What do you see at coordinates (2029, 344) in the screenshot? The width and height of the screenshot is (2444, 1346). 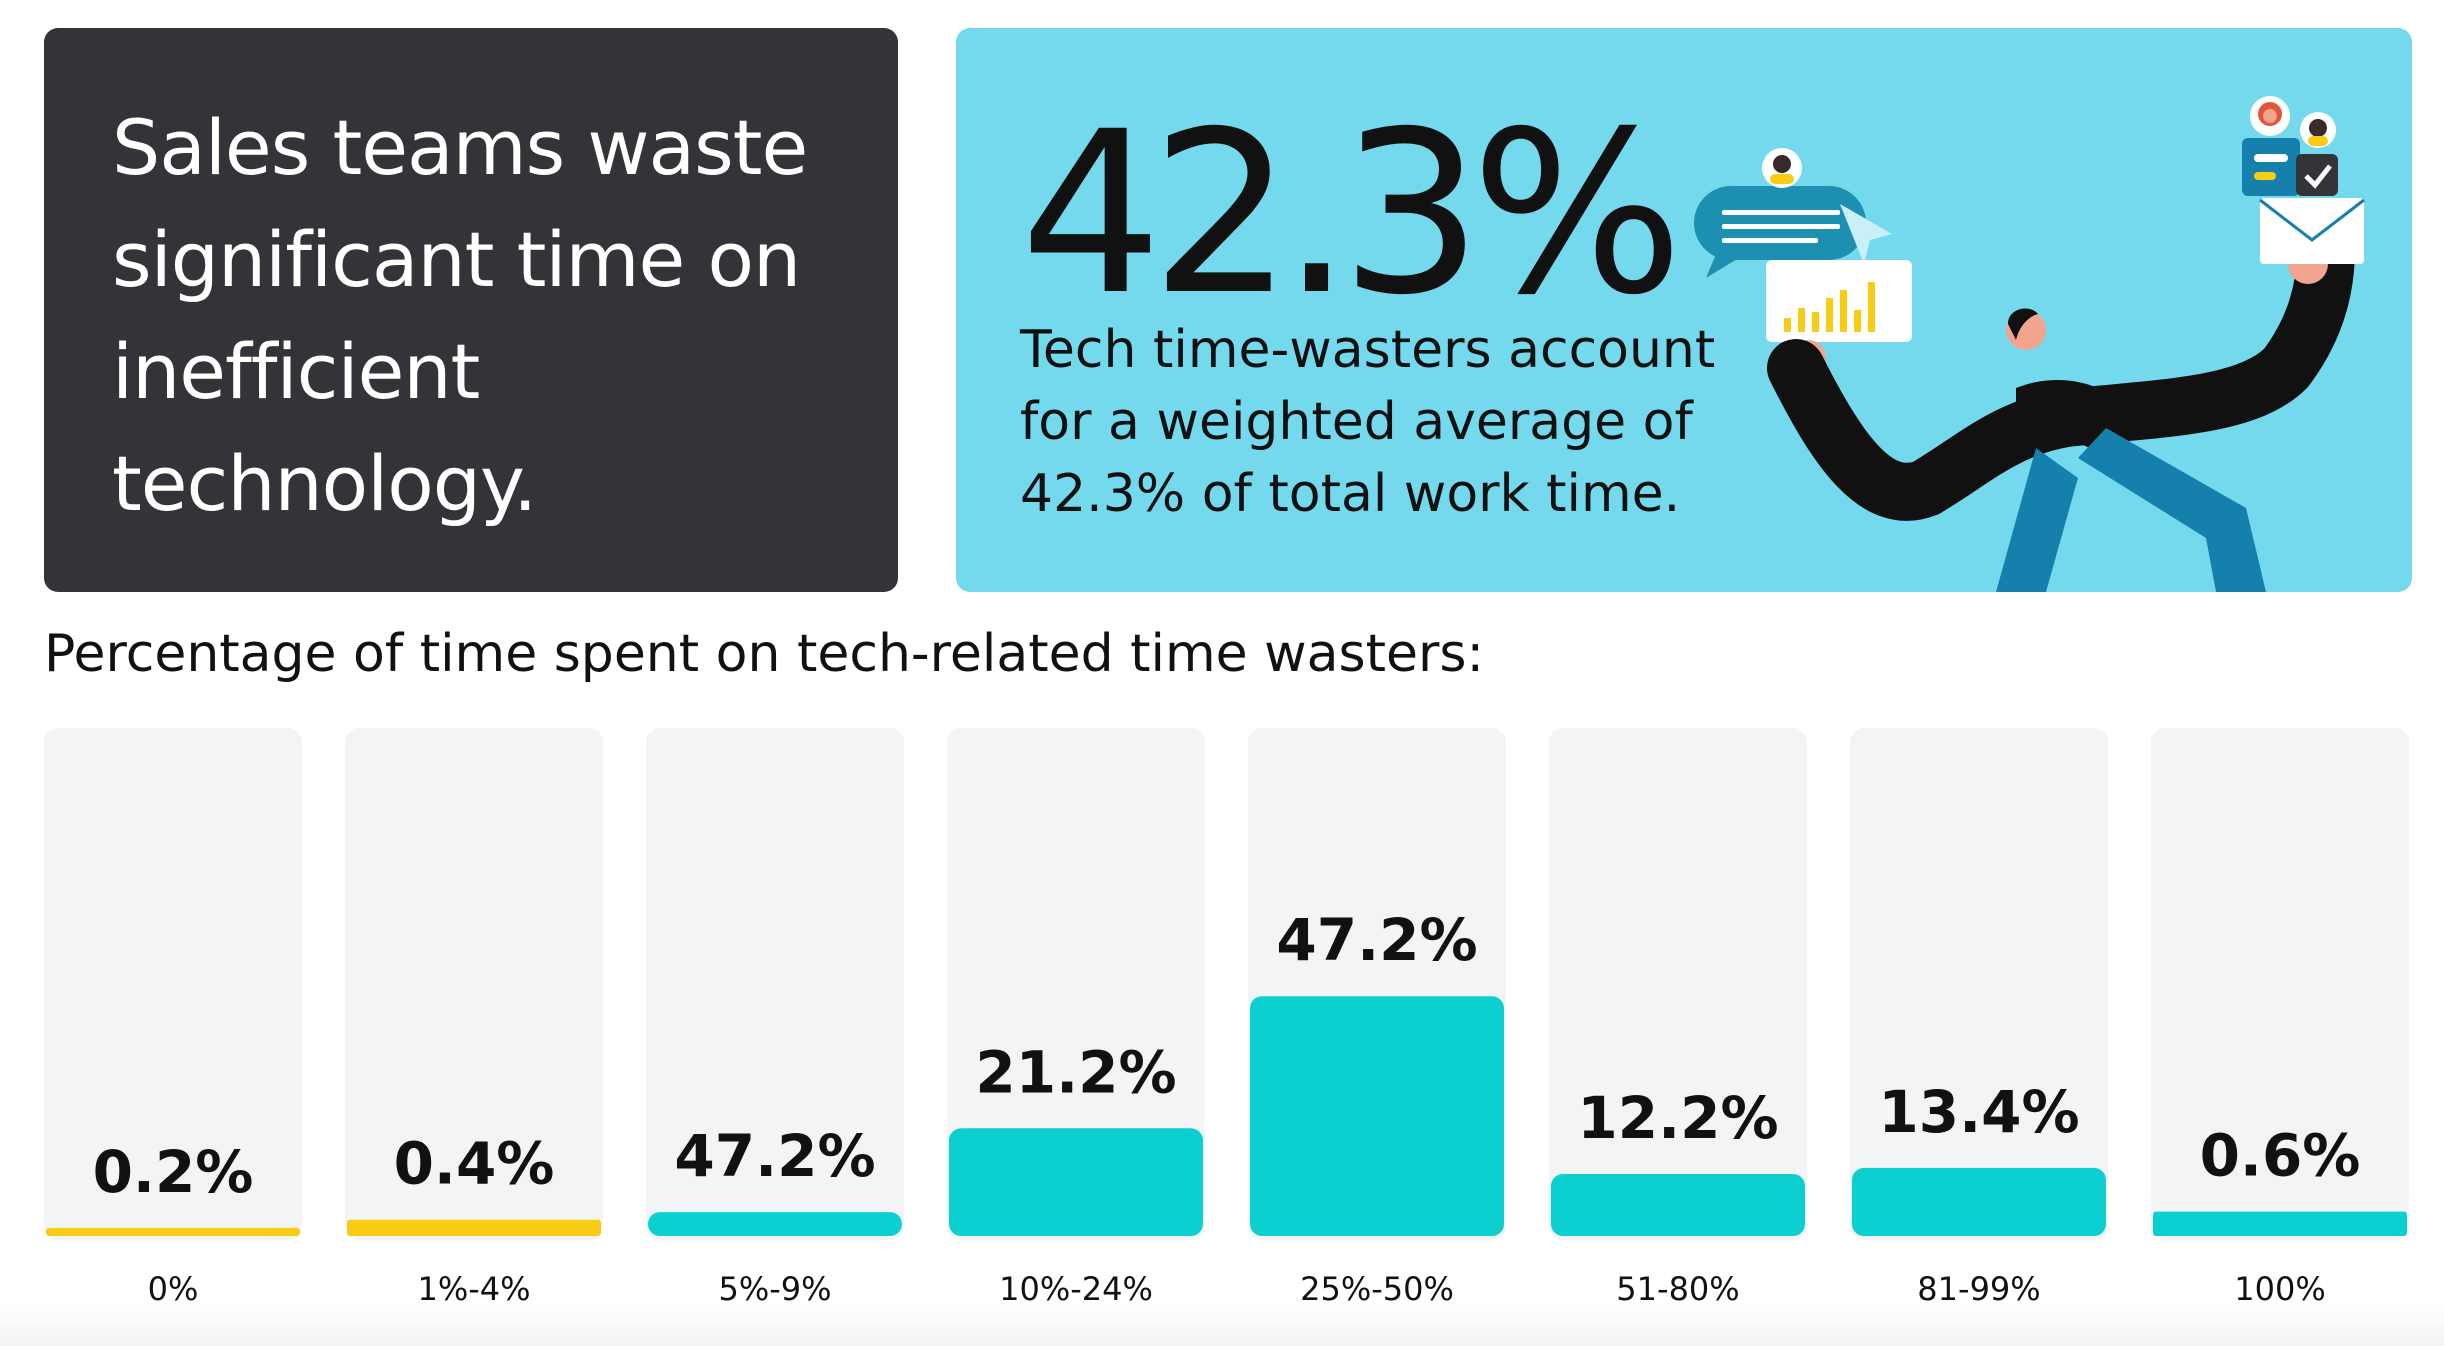 I see `illustration` at bounding box center [2029, 344].